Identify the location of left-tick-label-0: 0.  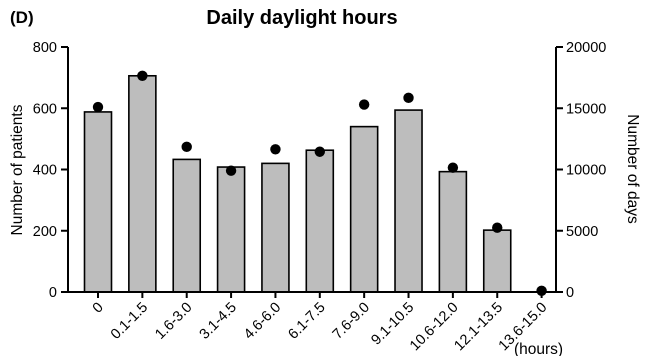
(53, 293).